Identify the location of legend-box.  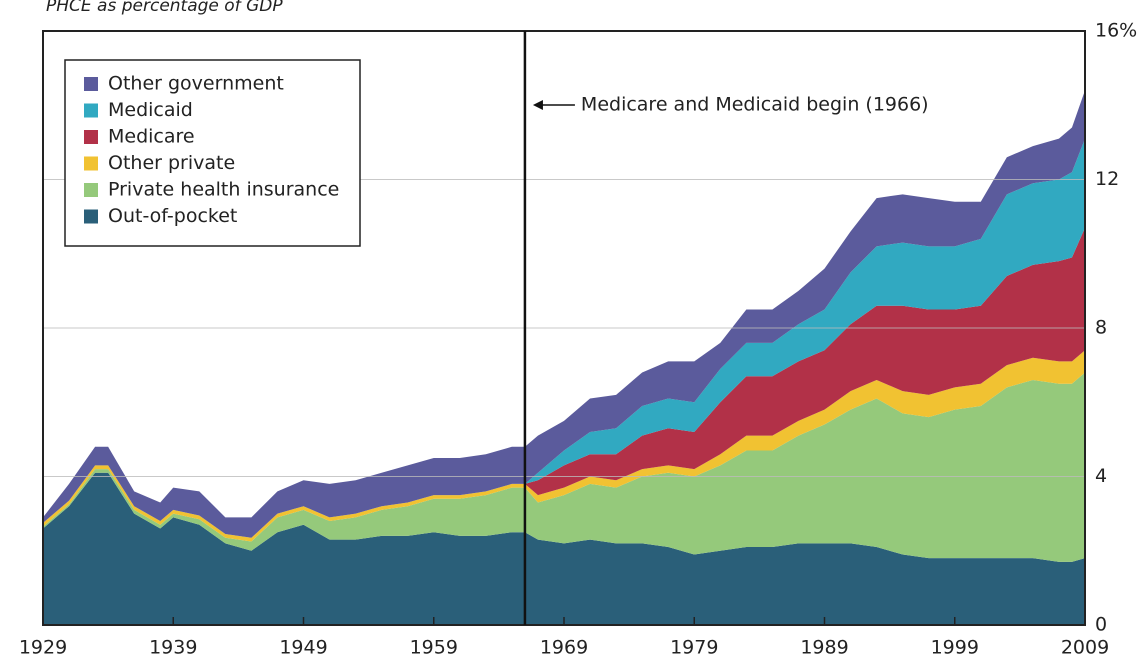
(212, 153).